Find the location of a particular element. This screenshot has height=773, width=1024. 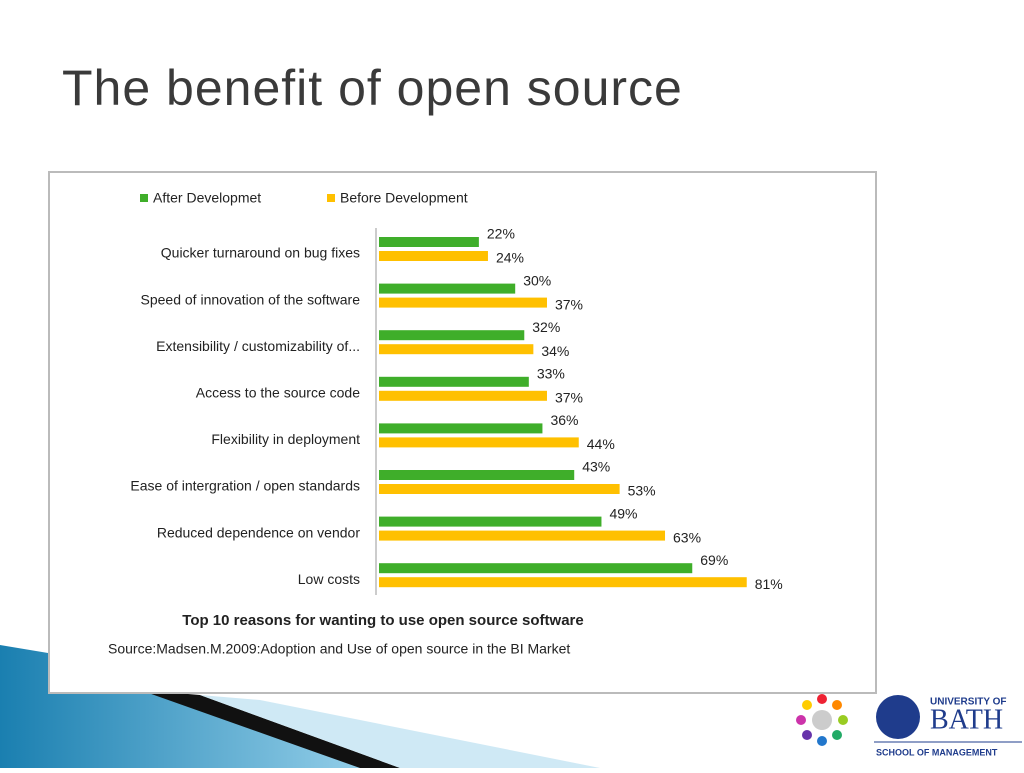

value-label: 53% is located at coordinates (642, 491).